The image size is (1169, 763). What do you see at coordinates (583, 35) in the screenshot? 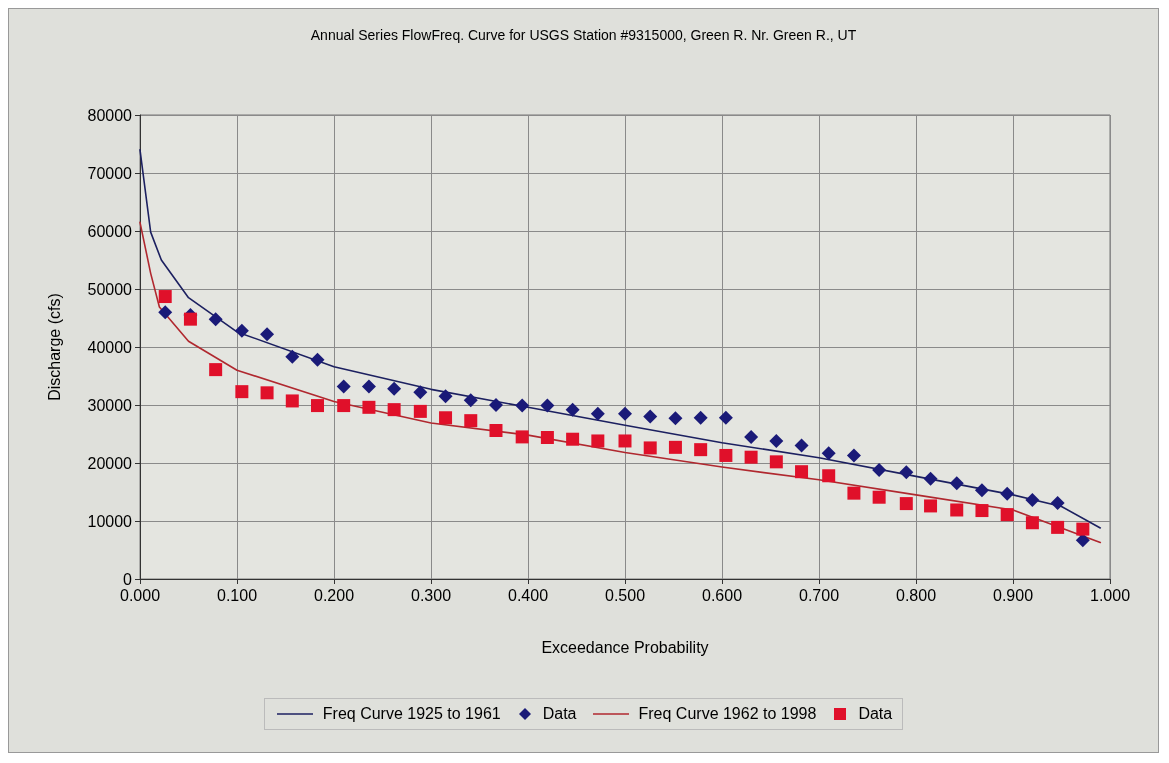
I see `chart-title: Annual Series FlowFreq. Curve for USGS Station #9315000, Green R. Nr. Green R., UT` at bounding box center [583, 35].